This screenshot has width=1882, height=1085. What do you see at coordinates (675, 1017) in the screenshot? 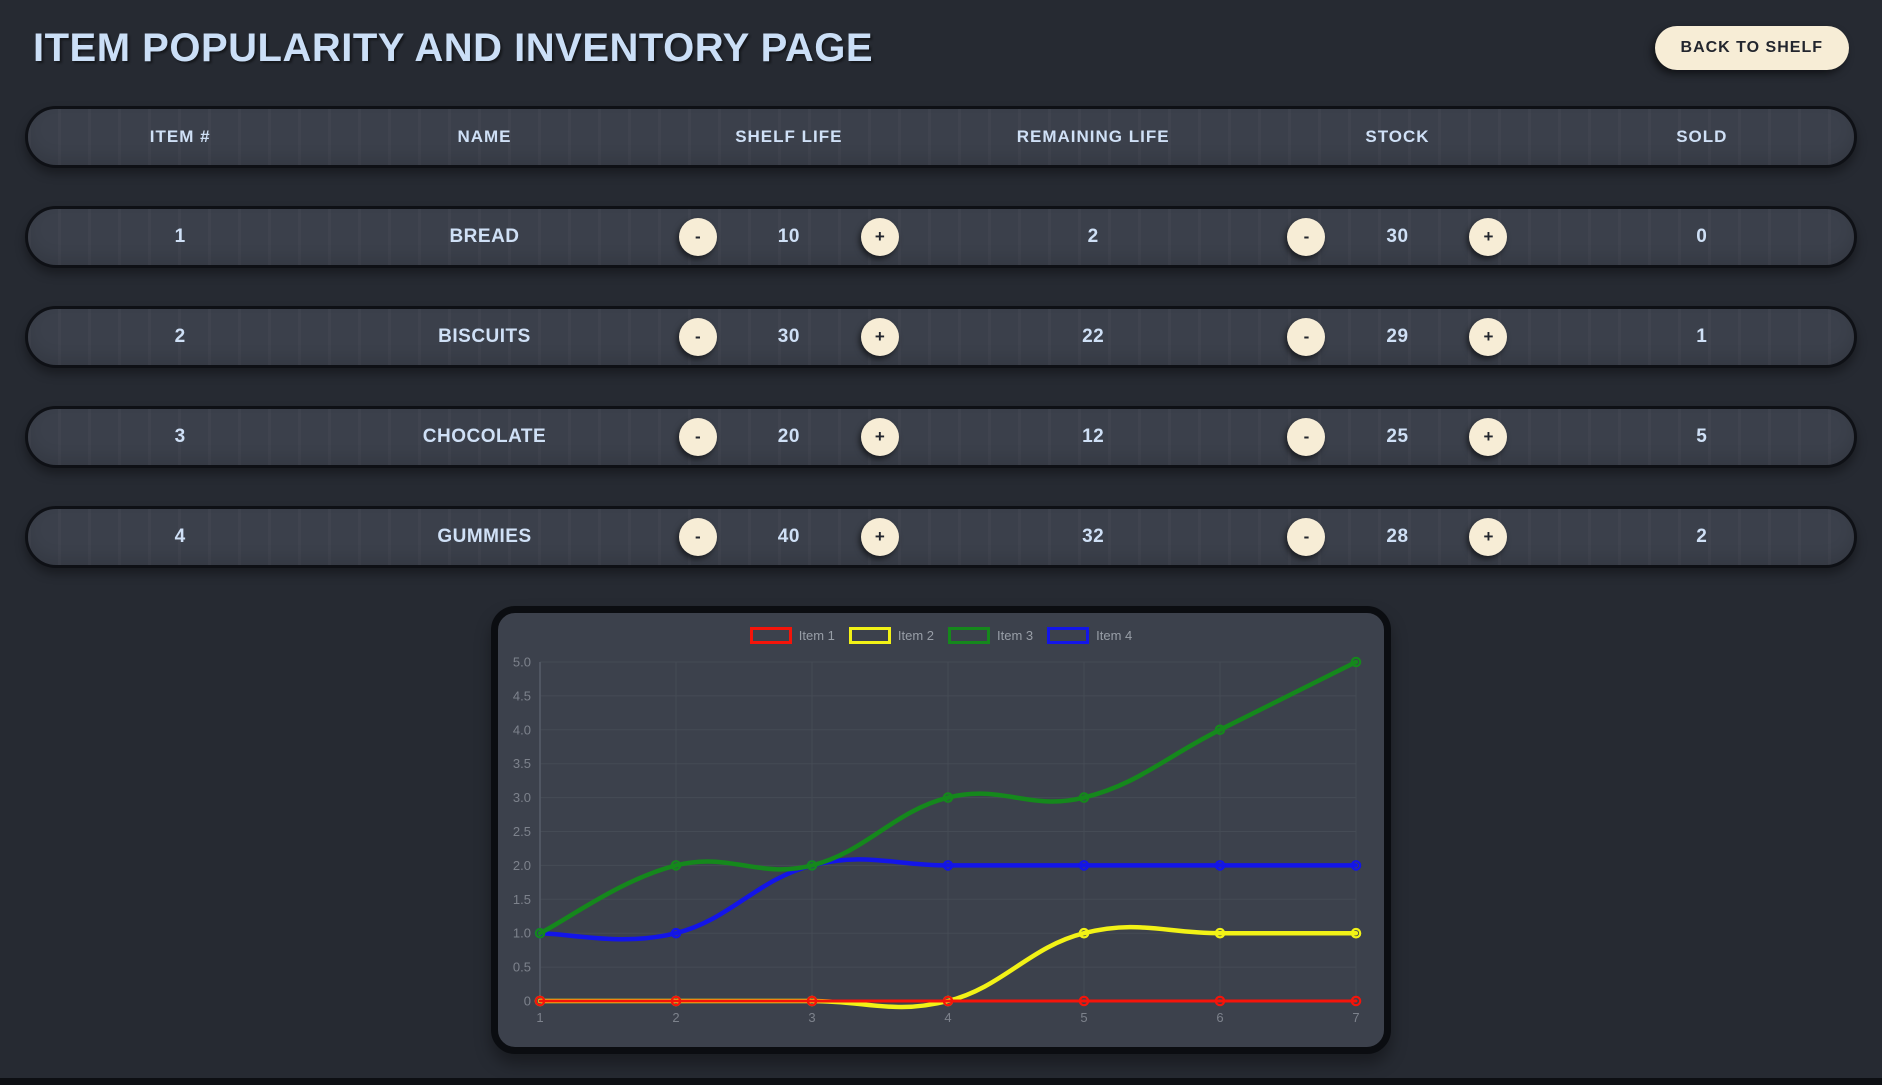
I see `x-axis-tick-label: 2` at bounding box center [675, 1017].